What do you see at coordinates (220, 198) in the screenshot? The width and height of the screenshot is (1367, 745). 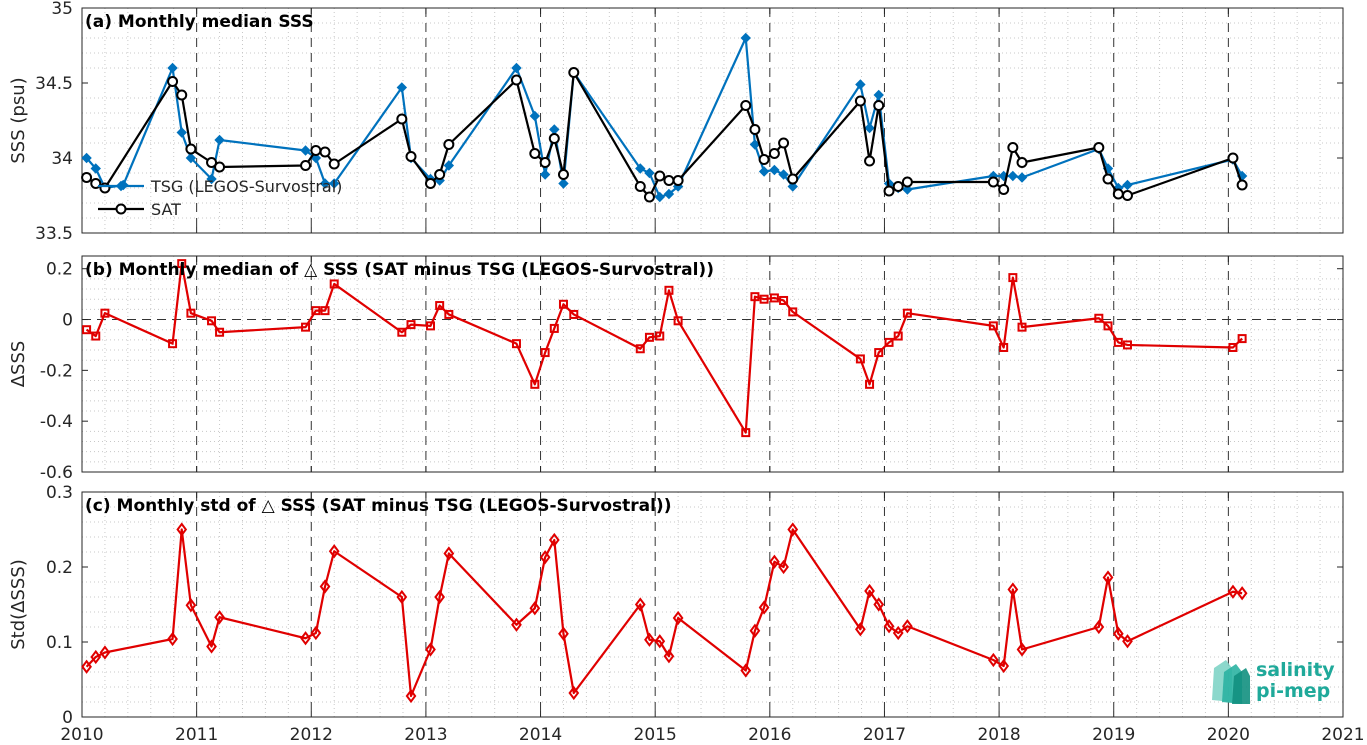 I see `legend: TSG (LEGOS-Survostral) SAT` at bounding box center [220, 198].